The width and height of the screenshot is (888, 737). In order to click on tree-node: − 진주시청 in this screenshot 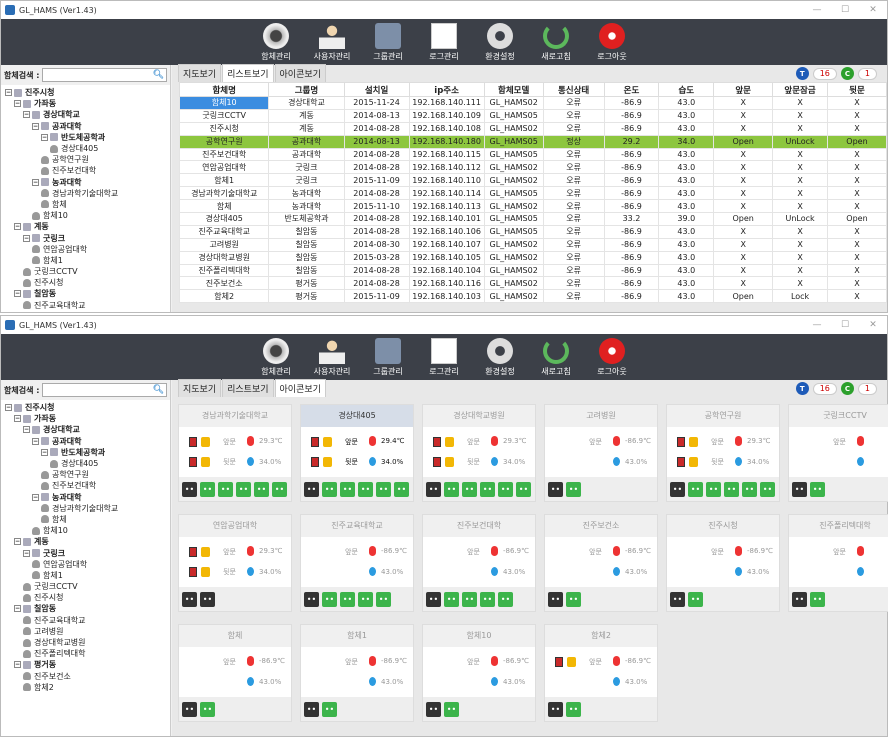, I will do `click(85, 92)`.